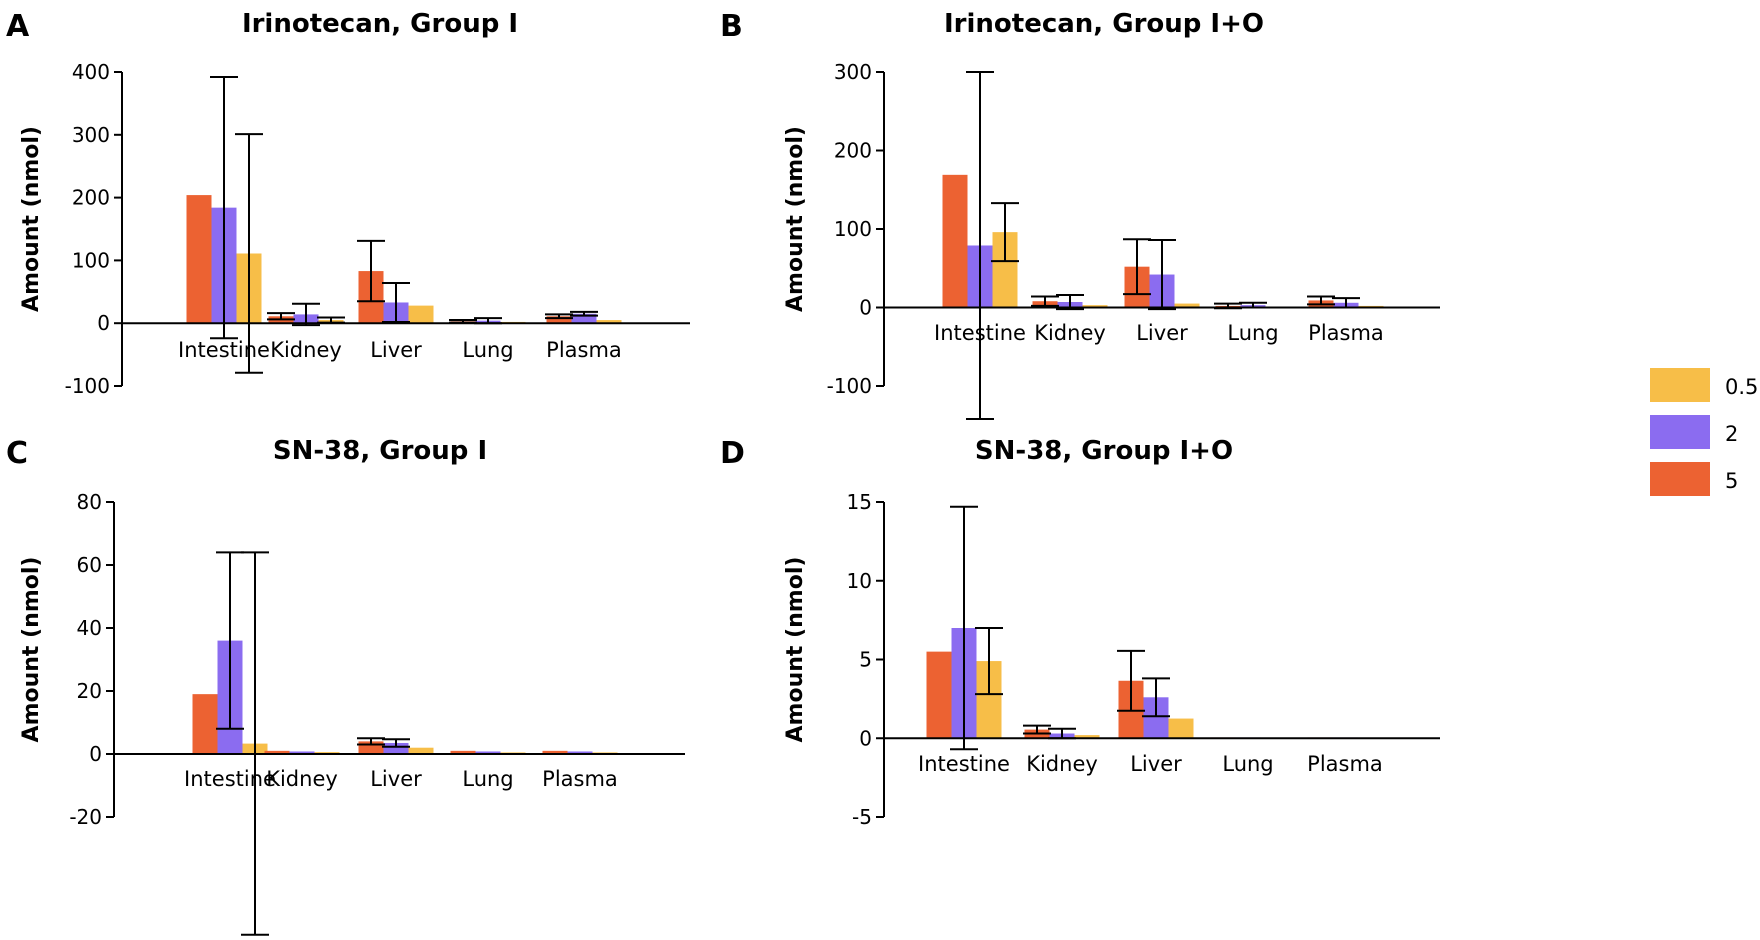 This screenshot has width=1760, height=940. Describe the element at coordinates (609, 322) in the screenshot. I see `bar-0_5-plasma` at that location.